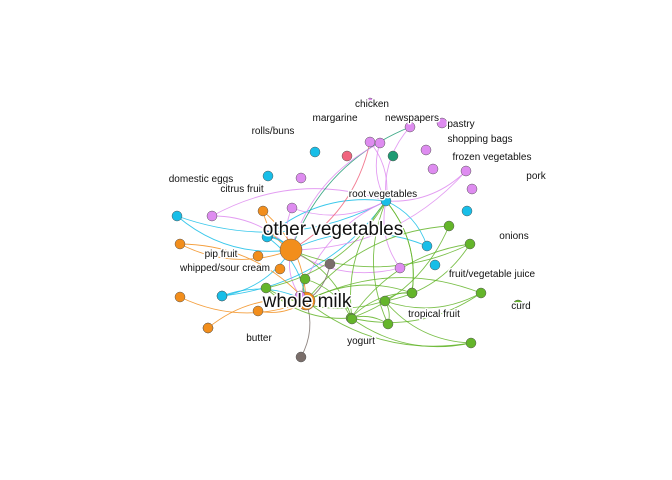  What do you see at coordinates (466, 171) in the screenshot?
I see `node-r6` at bounding box center [466, 171].